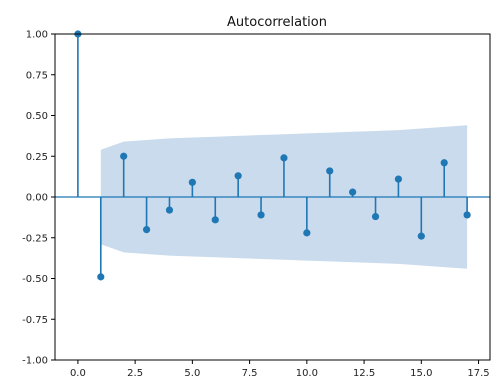  I want to click on y-axis-ticks: 1.00 0.75 0.50 0.25 0.00 -0.25 -0.50 -0.75 -1.00, so click(38, 198).